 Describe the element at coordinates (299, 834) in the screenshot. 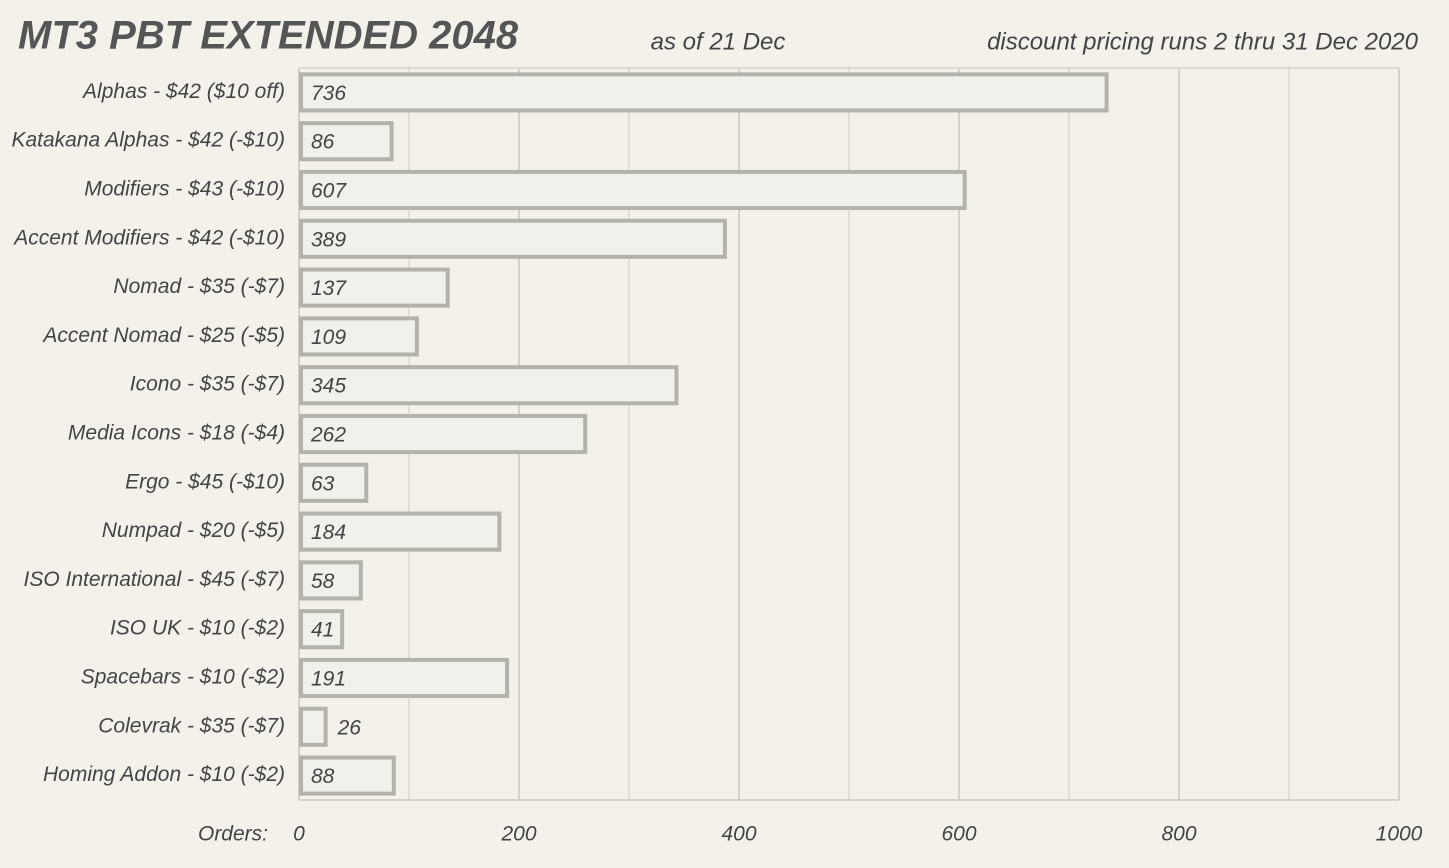

I see `x-tick-label: 0` at that location.